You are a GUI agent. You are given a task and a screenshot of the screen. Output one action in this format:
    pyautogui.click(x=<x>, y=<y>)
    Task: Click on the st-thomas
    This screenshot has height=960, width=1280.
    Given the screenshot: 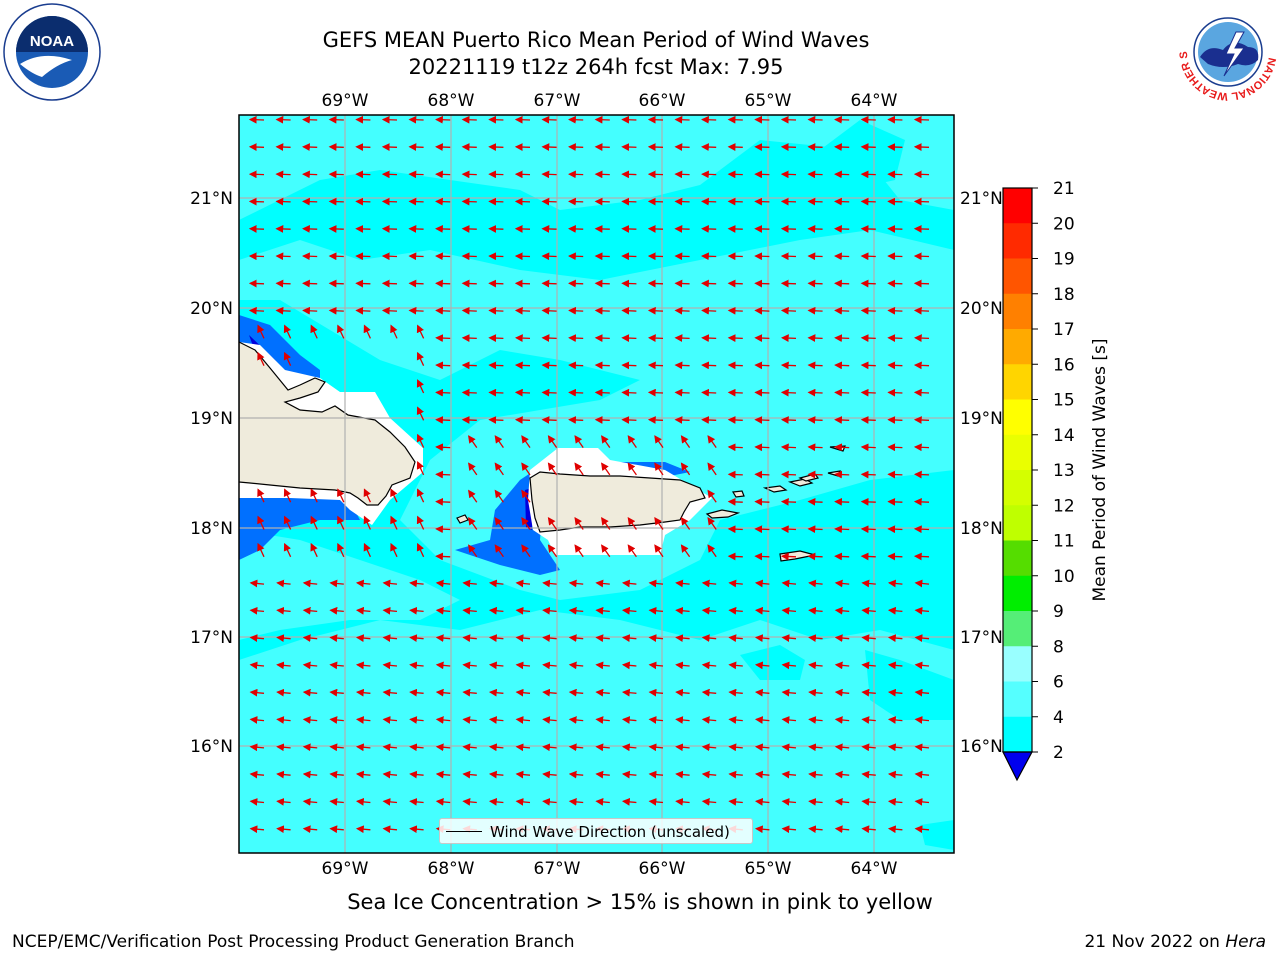 What is the action you would take?
    pyautogui.click(x=775, y=489)
    